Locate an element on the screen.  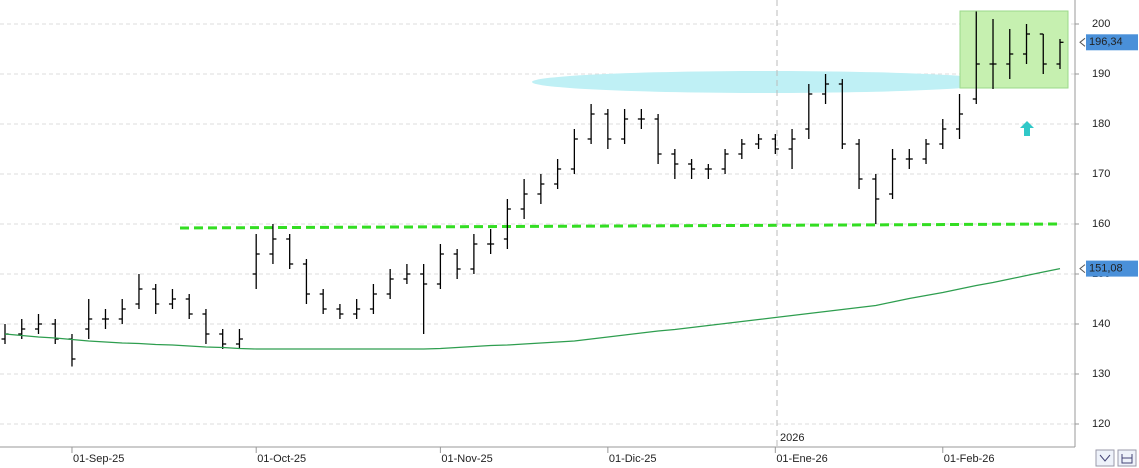
up-arrow is located at coordinates (1027, 128).